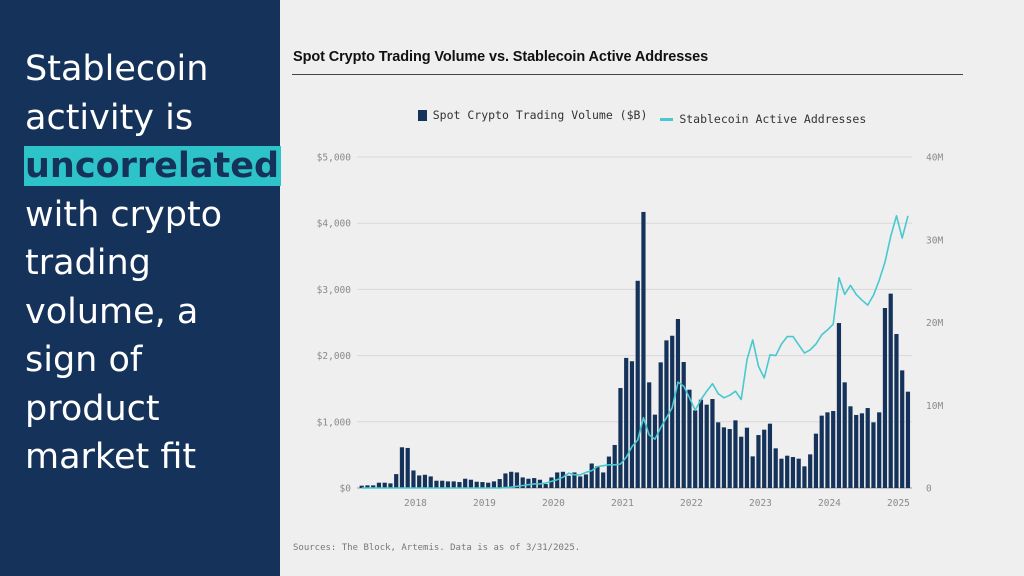 Image resolution: width=1024 pixels, height=576 pixels. I want to click on headline-before: Stablecoin activity is, so click(117, 93).